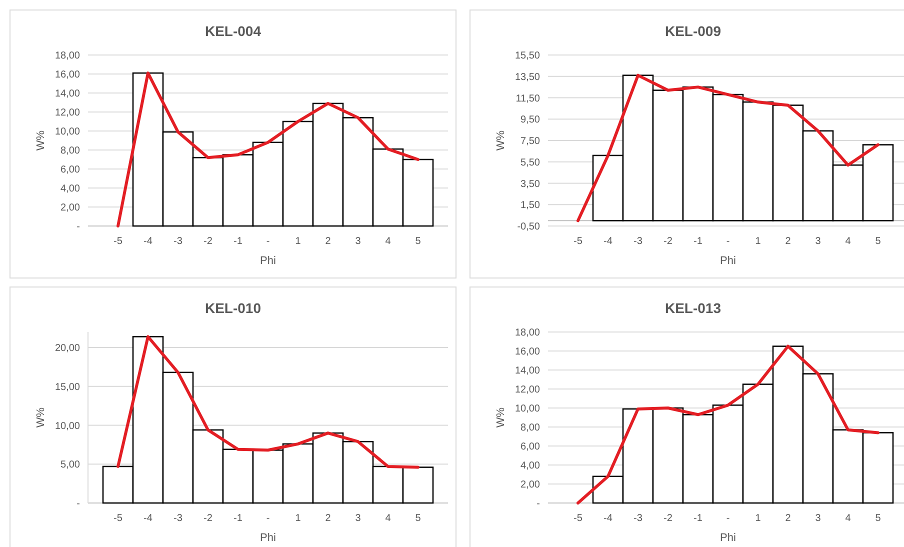 Image resolution: width=904 pixels, height=547 pixels. I want to click on chart-title: KEL-013, so click(693, 308).